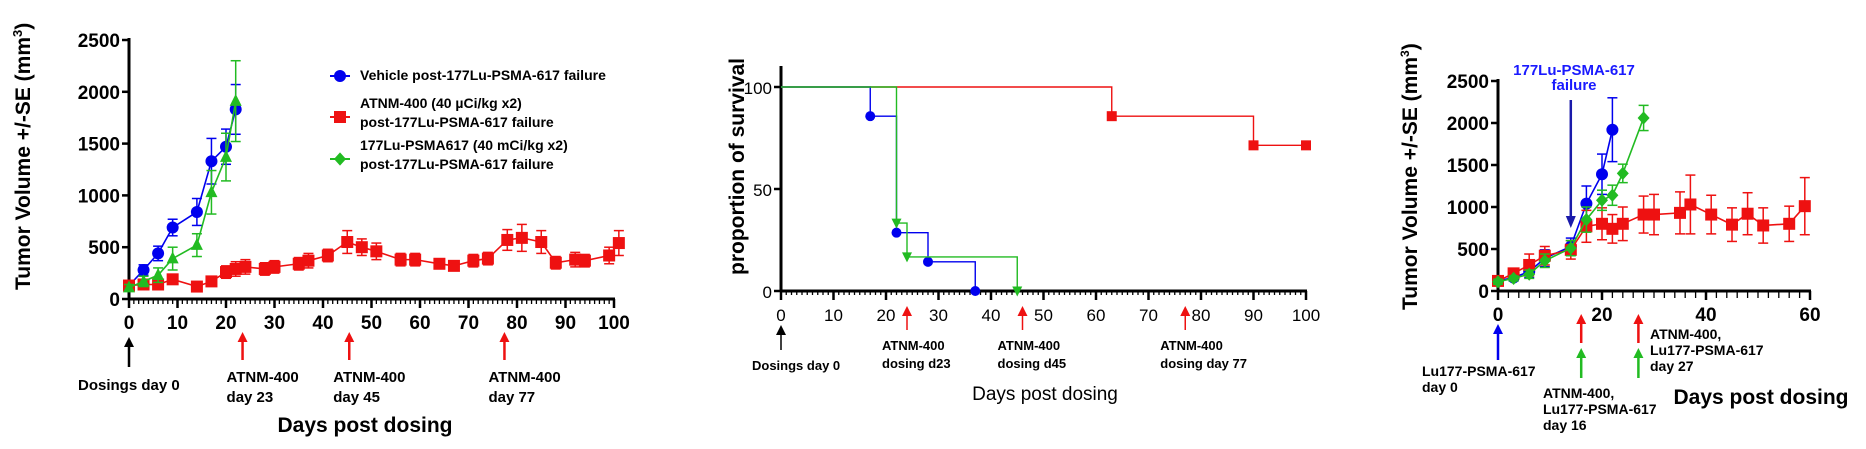  Describe the element at coordinates (878, 188) in the screenshot. I see `survival-step-line` at that location.